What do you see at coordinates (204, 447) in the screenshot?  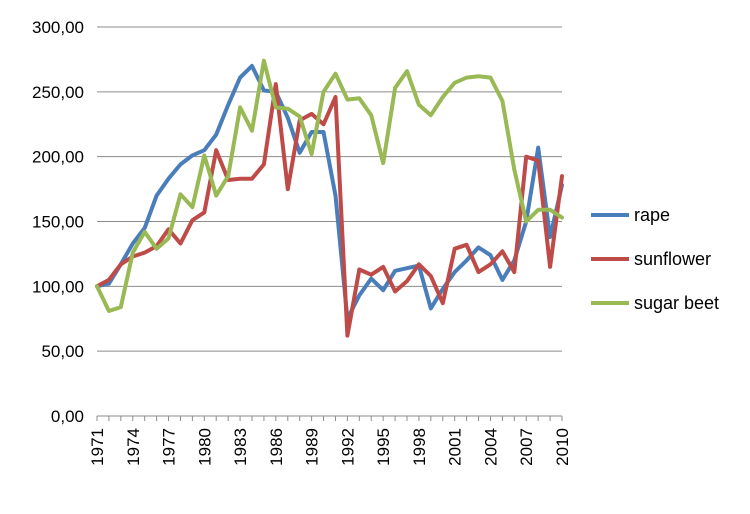 I see `x-tick-label: 1980` at bounding box center [204, 447].